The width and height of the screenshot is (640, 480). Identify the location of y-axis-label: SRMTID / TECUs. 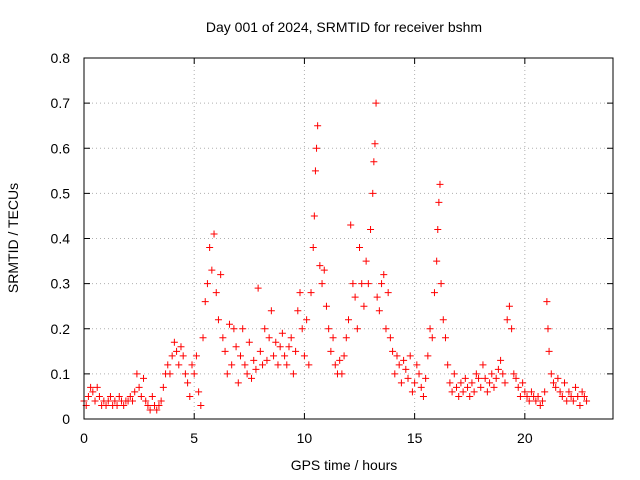
(13, 238).